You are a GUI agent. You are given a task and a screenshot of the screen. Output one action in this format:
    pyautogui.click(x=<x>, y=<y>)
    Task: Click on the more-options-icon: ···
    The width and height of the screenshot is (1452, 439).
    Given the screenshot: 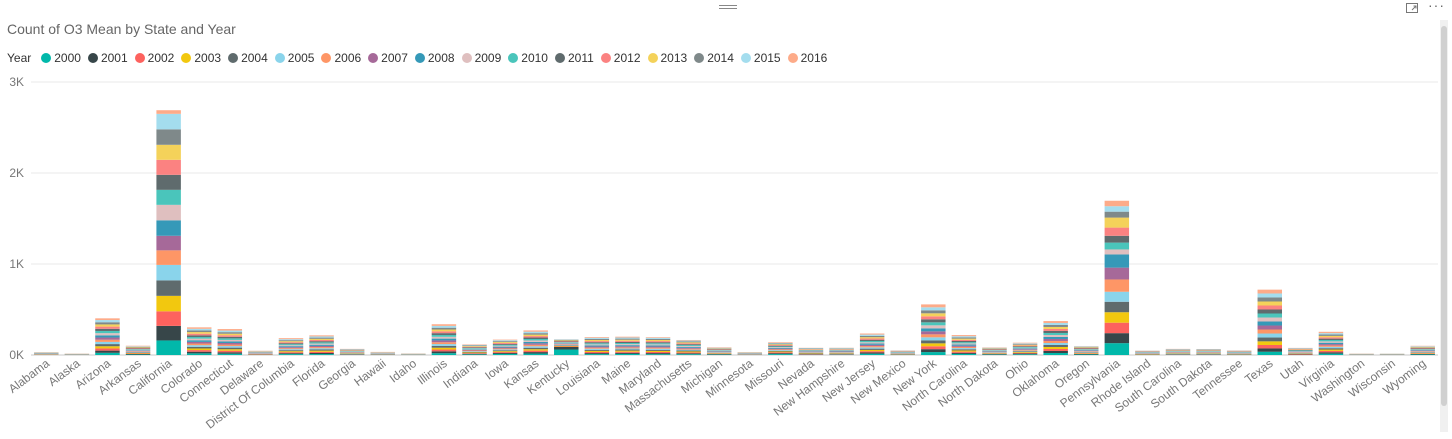 What is the action you would take?
    pyautogui.click(x=1436, y=6)
    